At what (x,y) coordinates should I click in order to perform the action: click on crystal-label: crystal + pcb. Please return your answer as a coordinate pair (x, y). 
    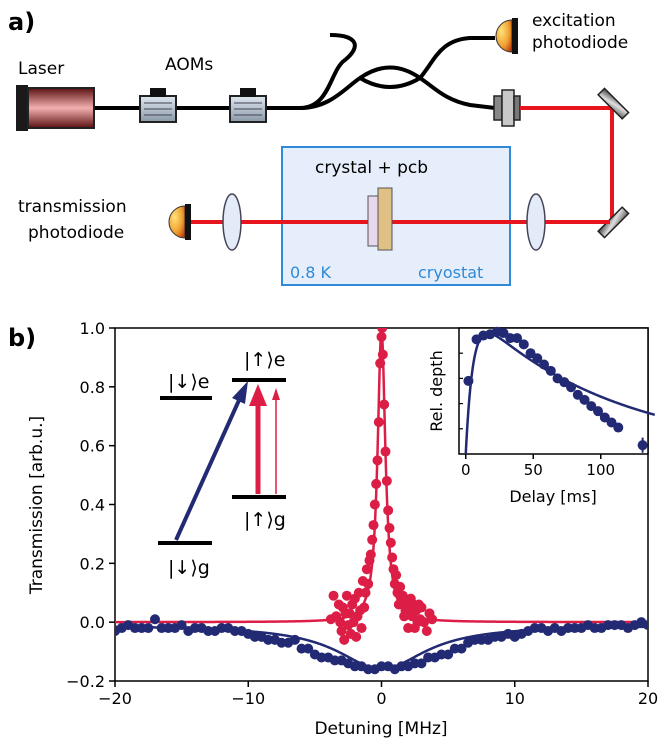
    Looking at the image, I should click on (371, 168).